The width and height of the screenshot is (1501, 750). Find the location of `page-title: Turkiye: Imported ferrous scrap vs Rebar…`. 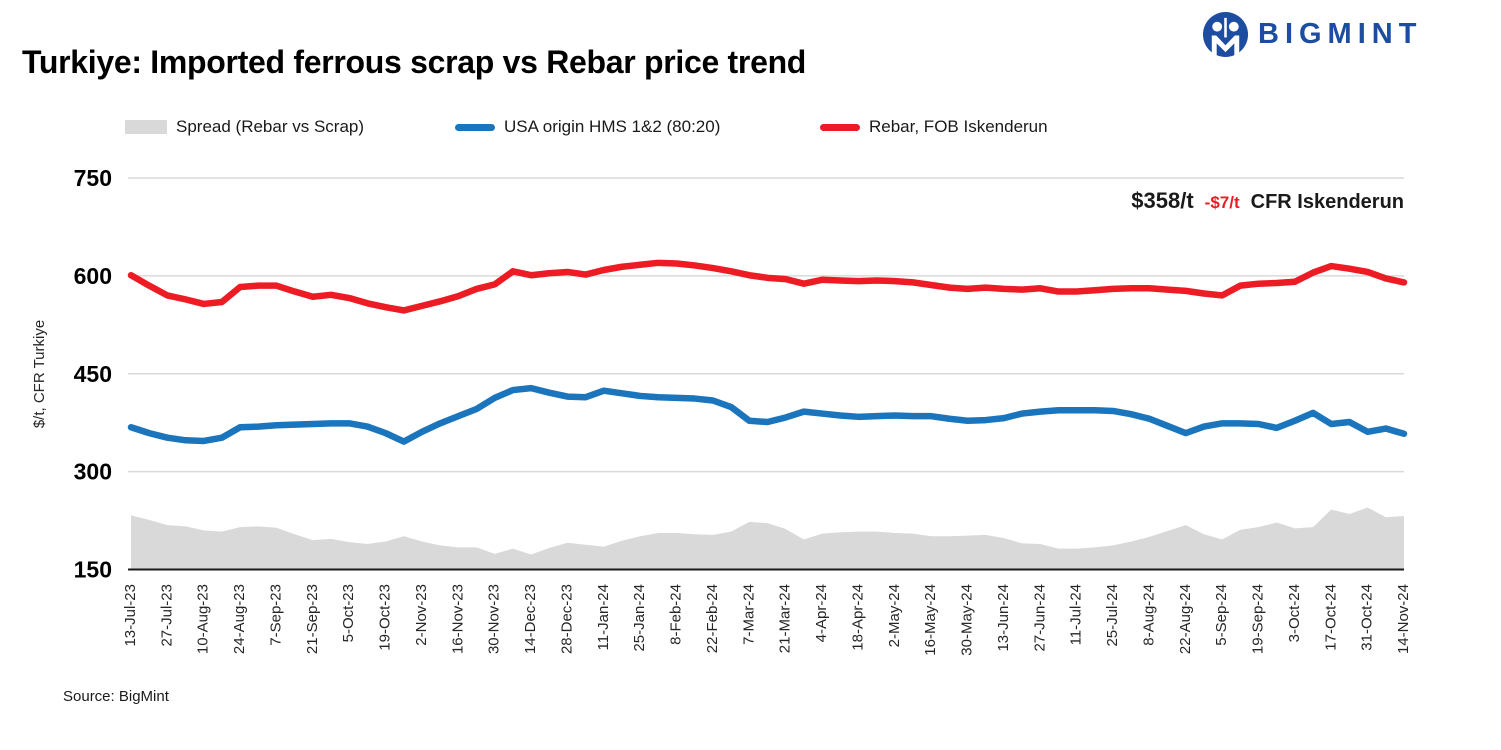

page-title: Turkiye: Imported ferrous scrap vs Rebar… is located at coordinates (414, 62).